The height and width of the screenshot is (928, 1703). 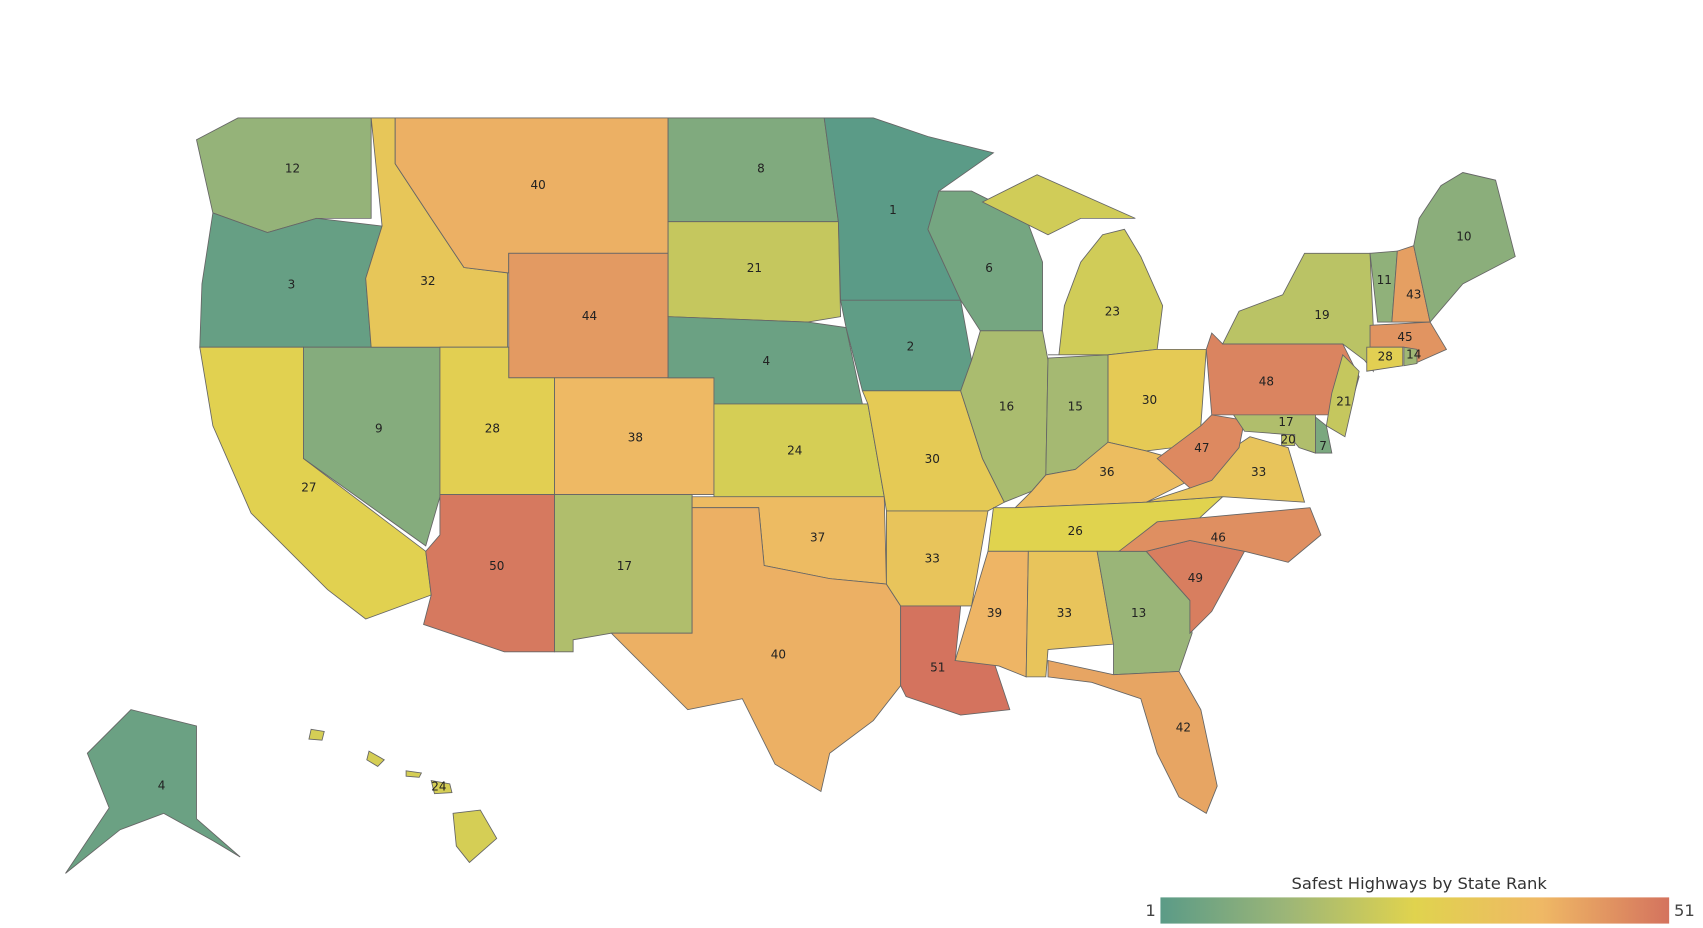 What do you see at coordinates (1419, 883) in the screenshot?
I see `legend-title: Safest Highways by State Rank` at bounding box center [1419, 883].